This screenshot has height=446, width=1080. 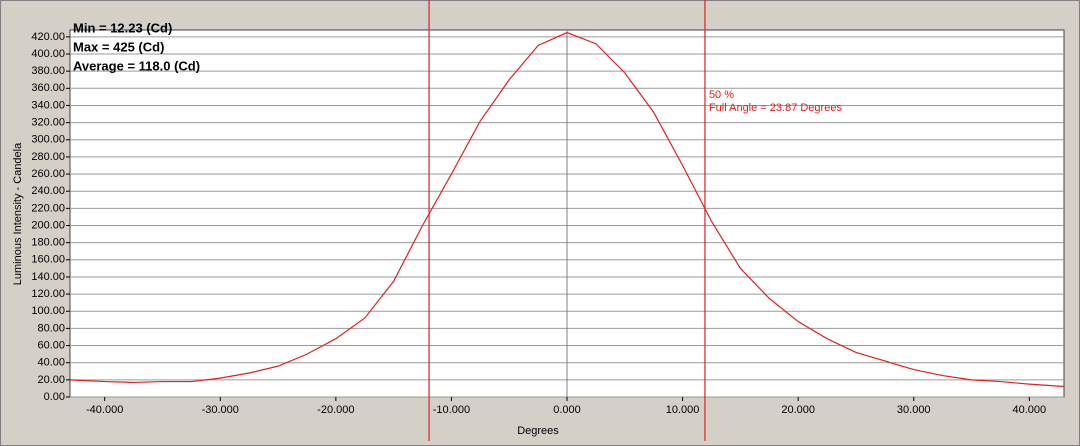 What do you see at coordinates (48, 277) in the screenshot?
I see `y-tick-label: 140.00` at bounding box center [48, 277].